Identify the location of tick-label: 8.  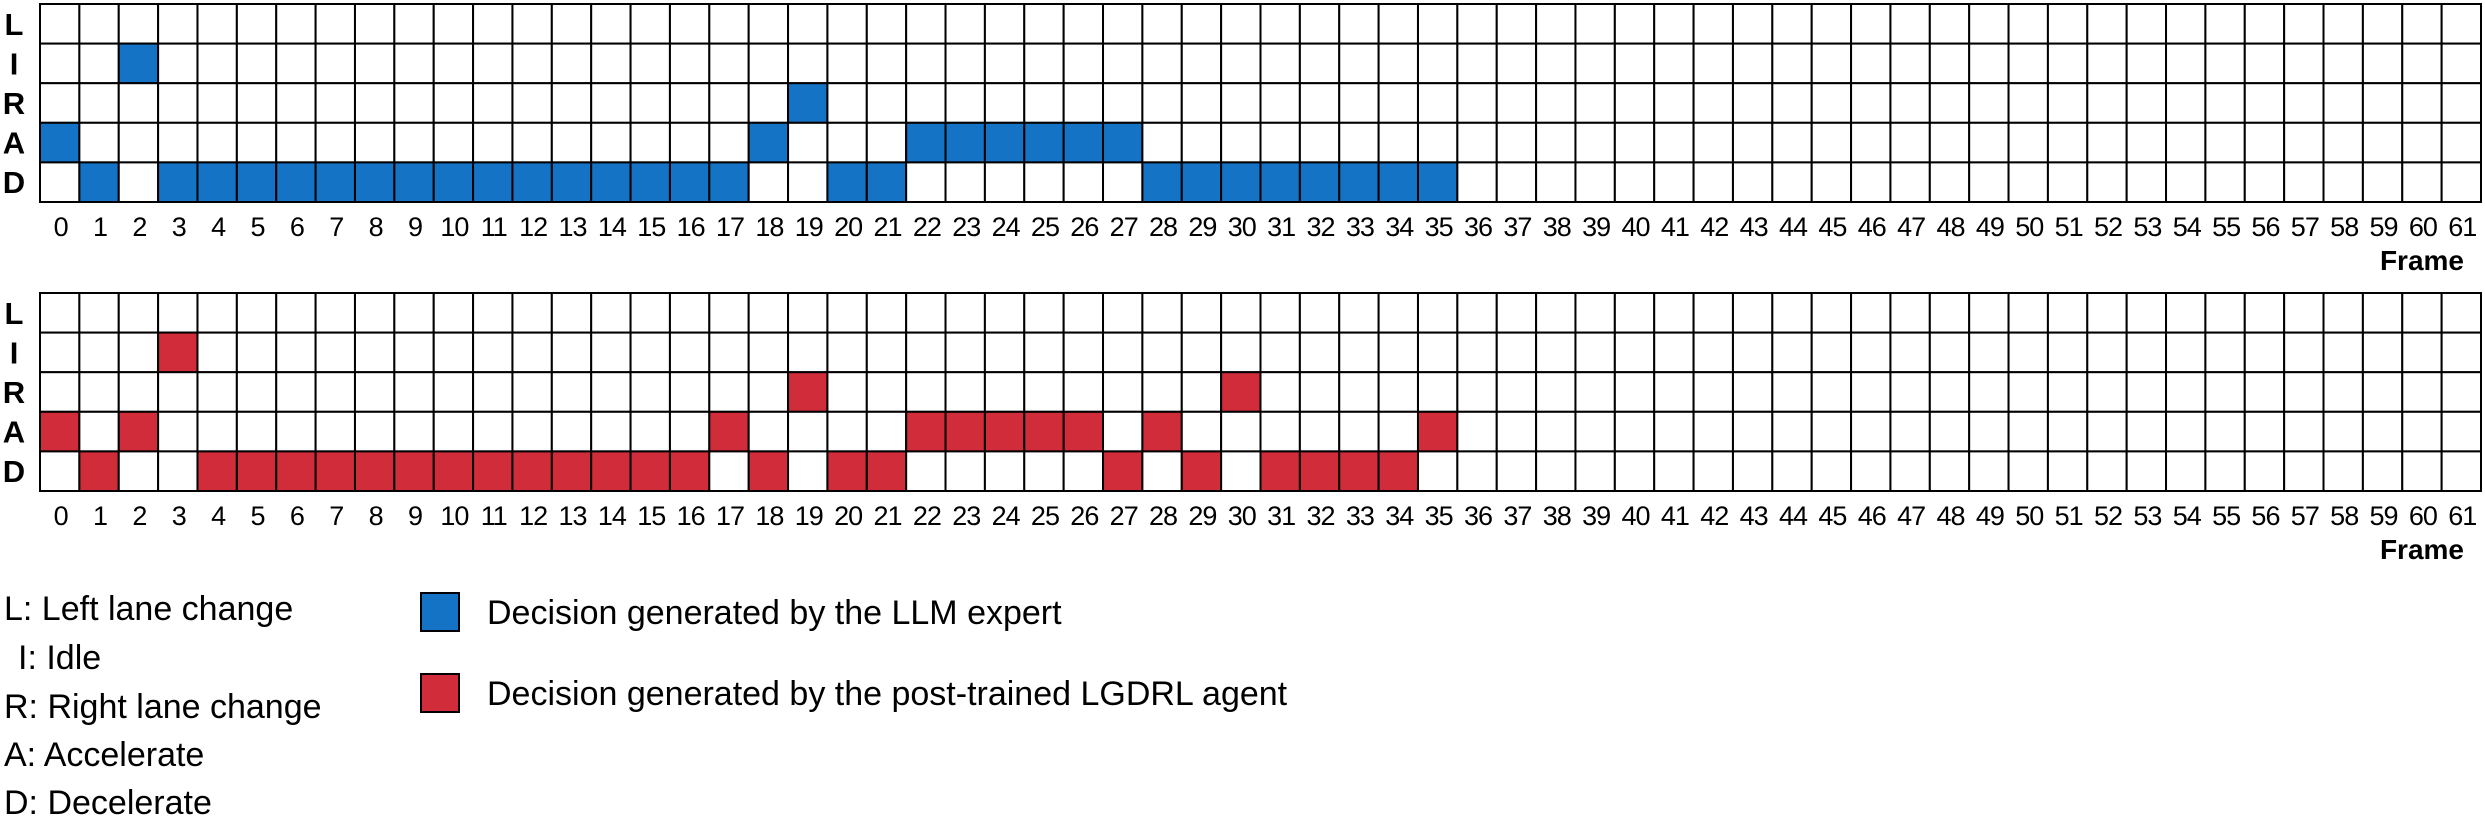
(376, 516).